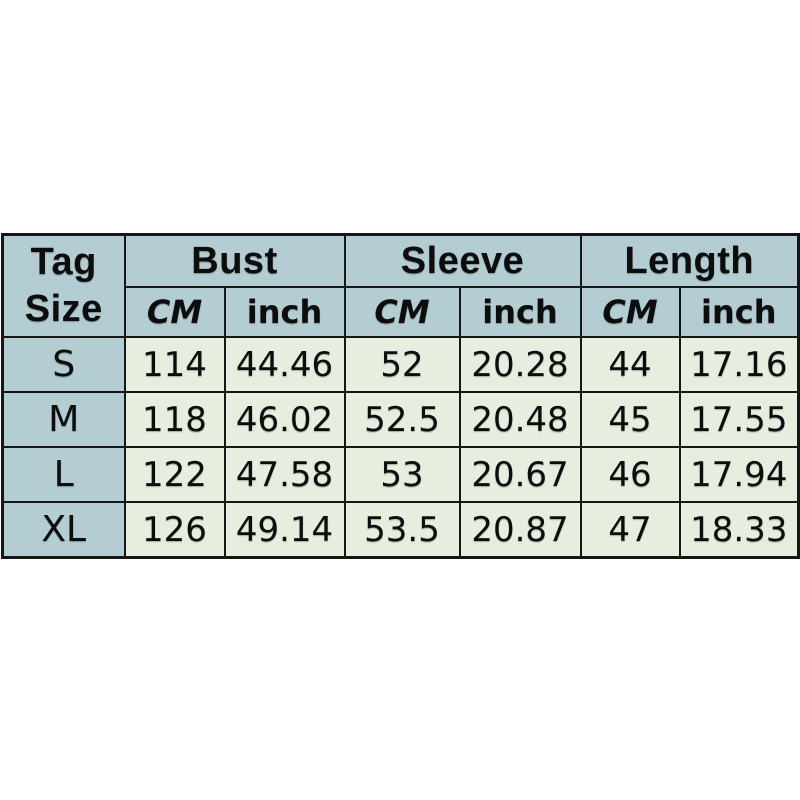 The width and height of the screenshot is (800, 800). I want to click on cell-m-sleeve-cm: 52.5, so click(402, 419).